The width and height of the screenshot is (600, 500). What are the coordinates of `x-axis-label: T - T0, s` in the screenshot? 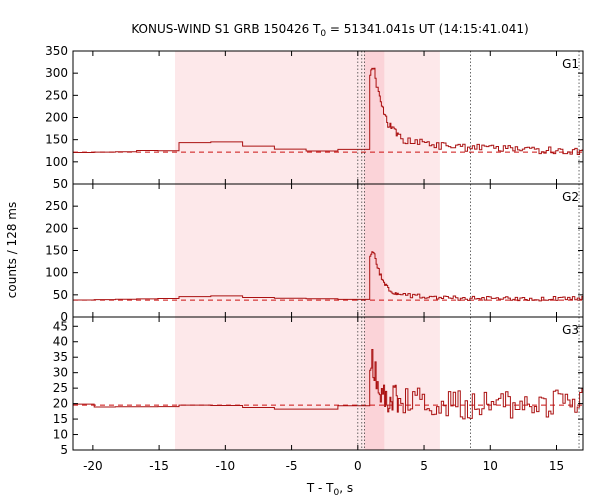 It's located at (329, 489).